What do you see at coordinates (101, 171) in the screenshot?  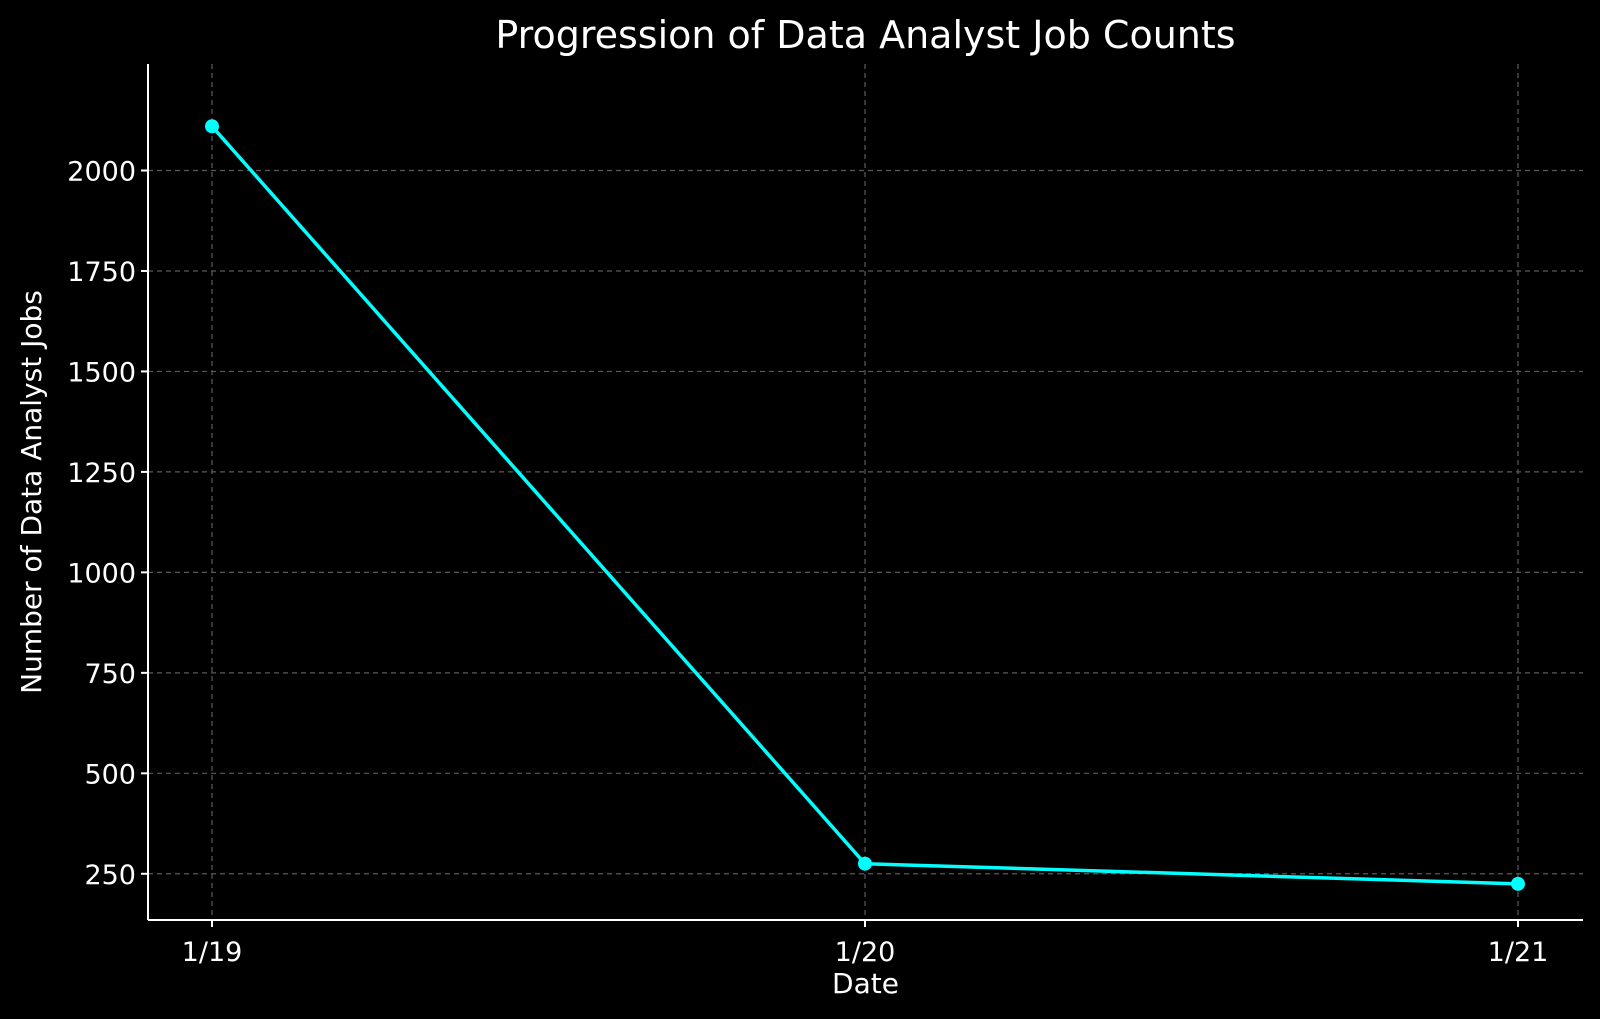 I see `y-tick-label: 2000` at bounding box center [101, 171].